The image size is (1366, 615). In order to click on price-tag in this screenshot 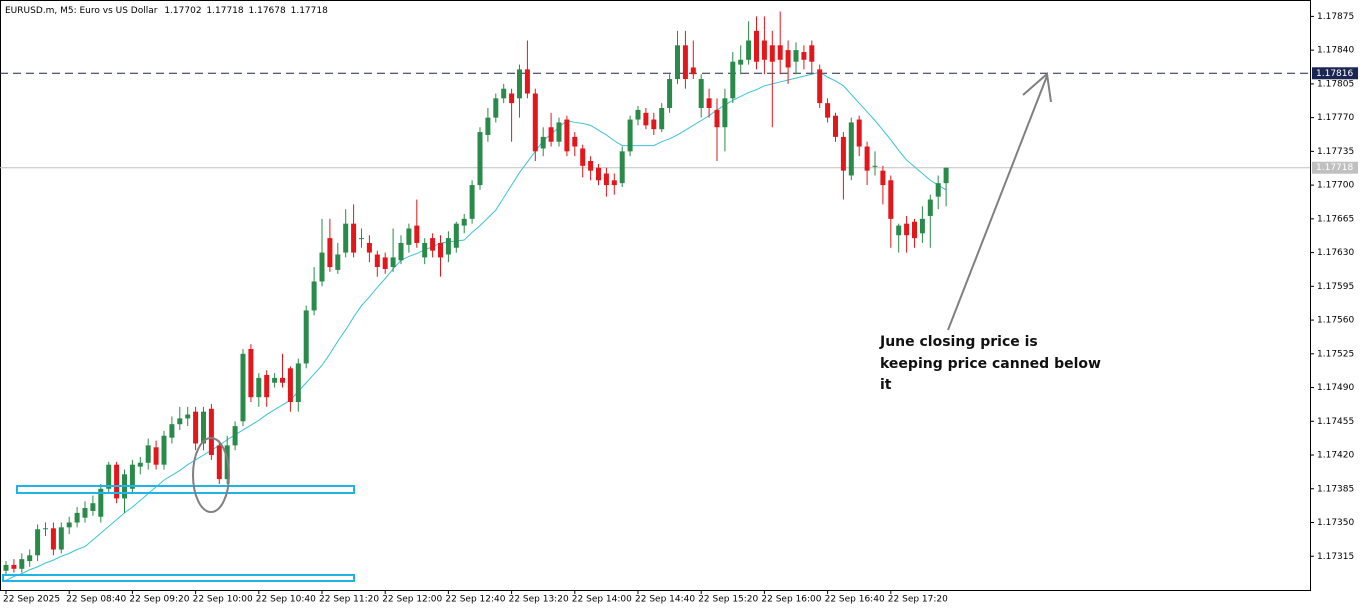, I will do `click(1335, 73)`.